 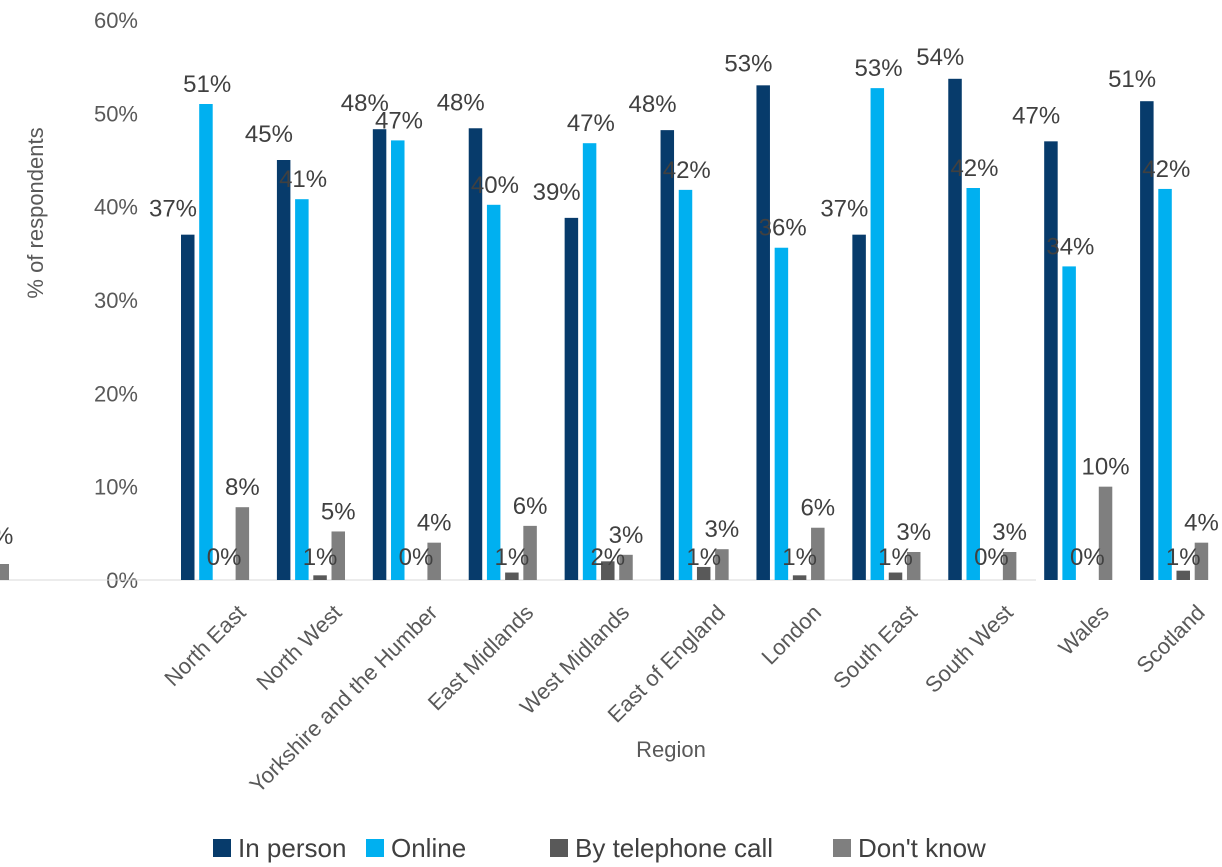 I want to click on legend-label: By telephone call, so click(x=674, y=848).